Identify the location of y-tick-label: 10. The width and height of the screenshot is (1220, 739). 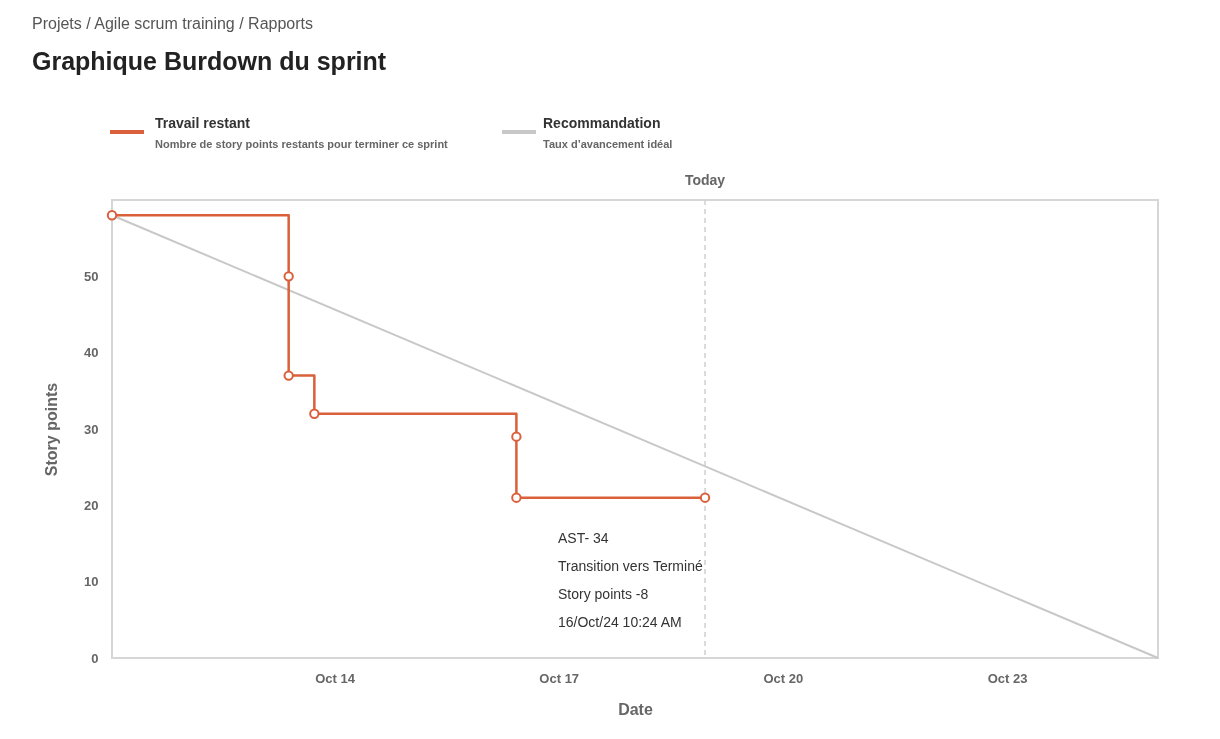
(91, 582).